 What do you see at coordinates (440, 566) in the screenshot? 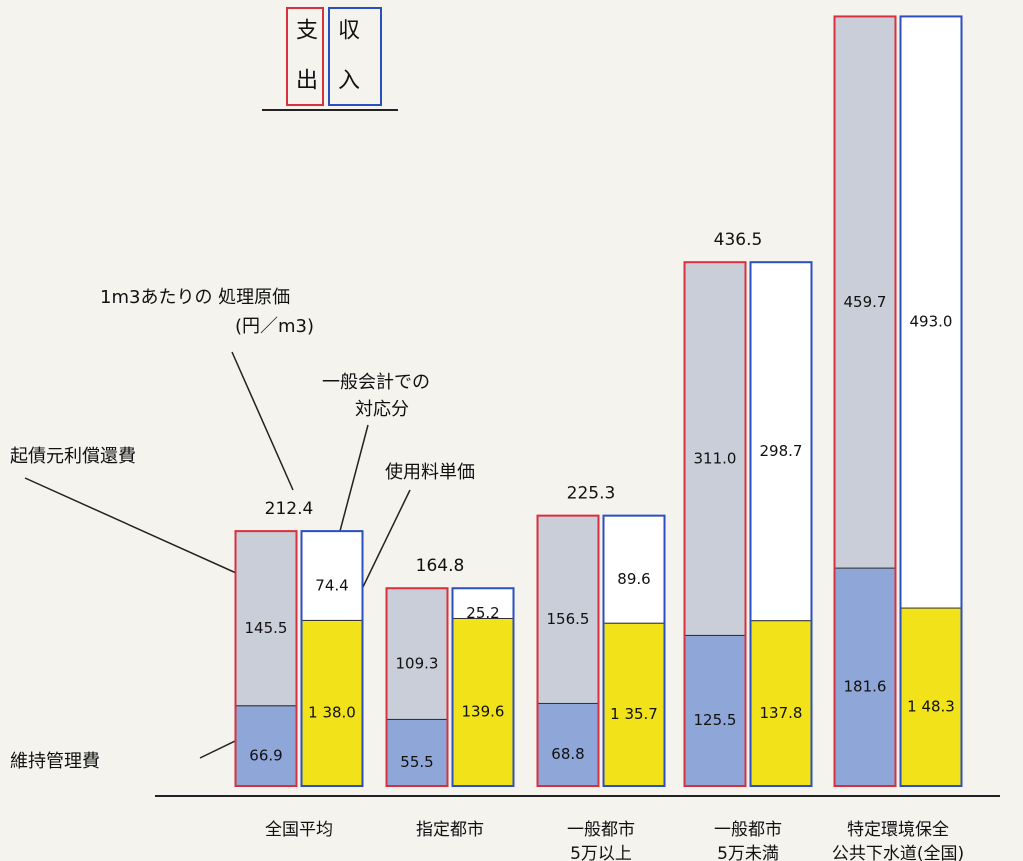
I see `total-label: 164.8` at bounding box center [440, 566].